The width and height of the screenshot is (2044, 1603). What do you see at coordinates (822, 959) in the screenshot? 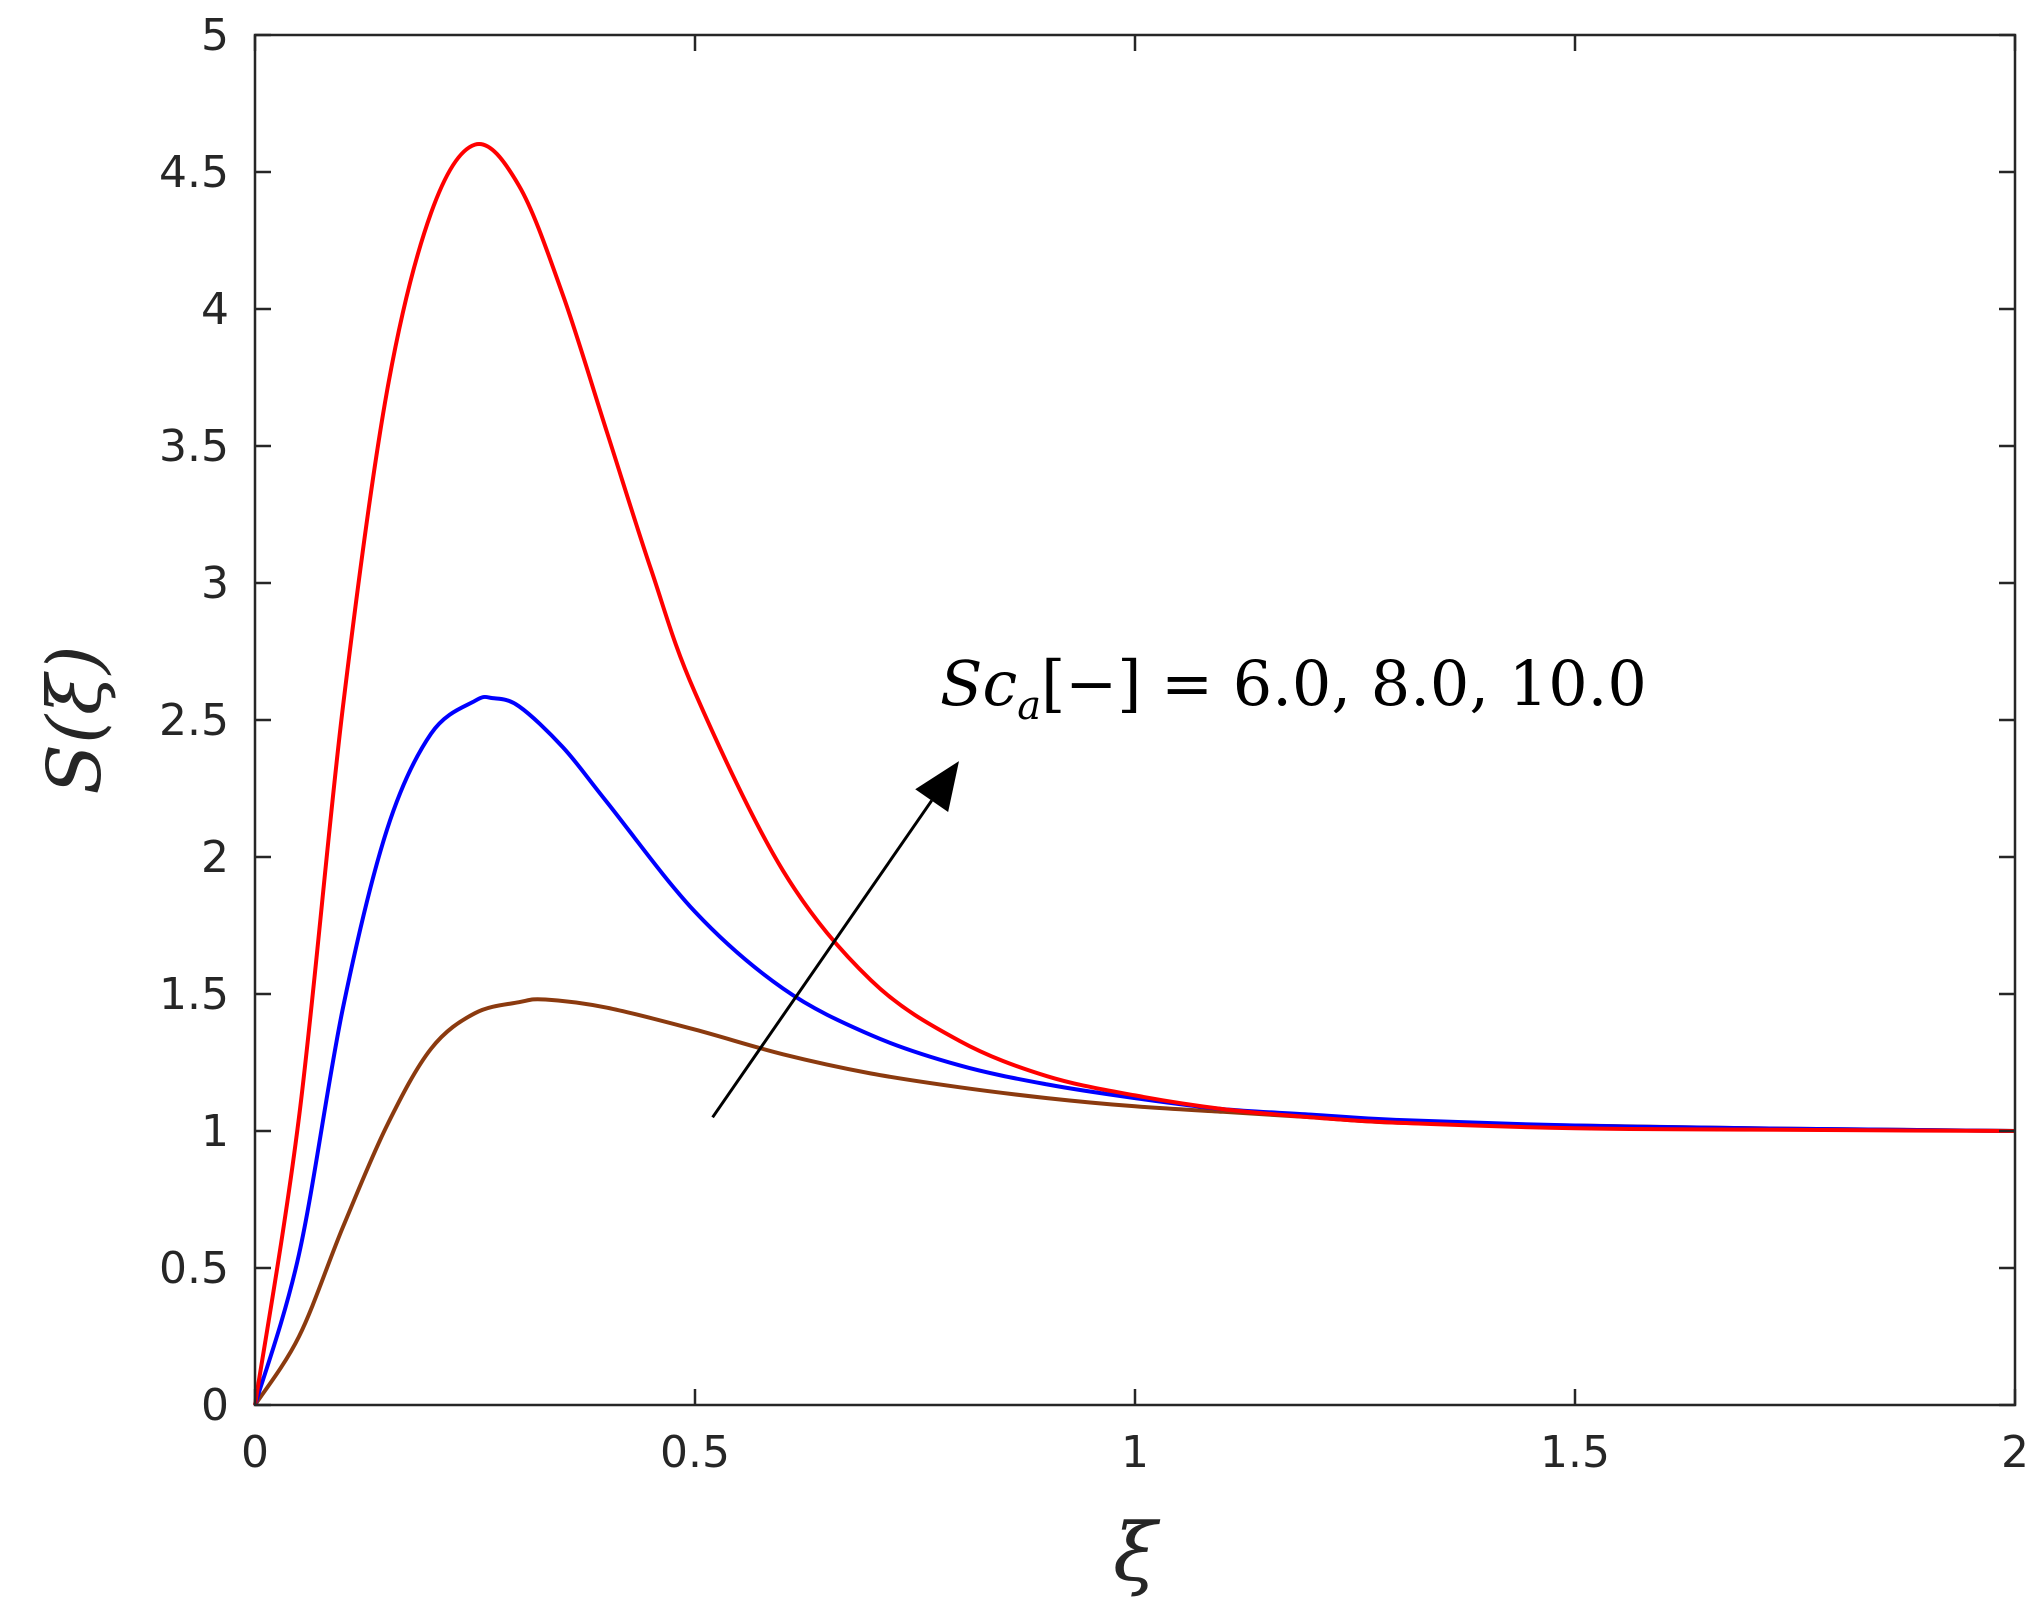
I see `annotation-arrow-shaft` at bounding box center [822, 959].